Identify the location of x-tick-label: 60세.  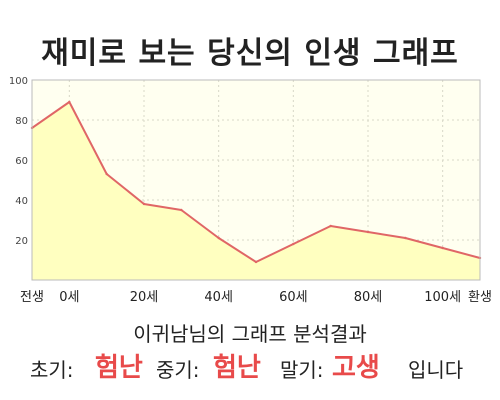
(293, 297).